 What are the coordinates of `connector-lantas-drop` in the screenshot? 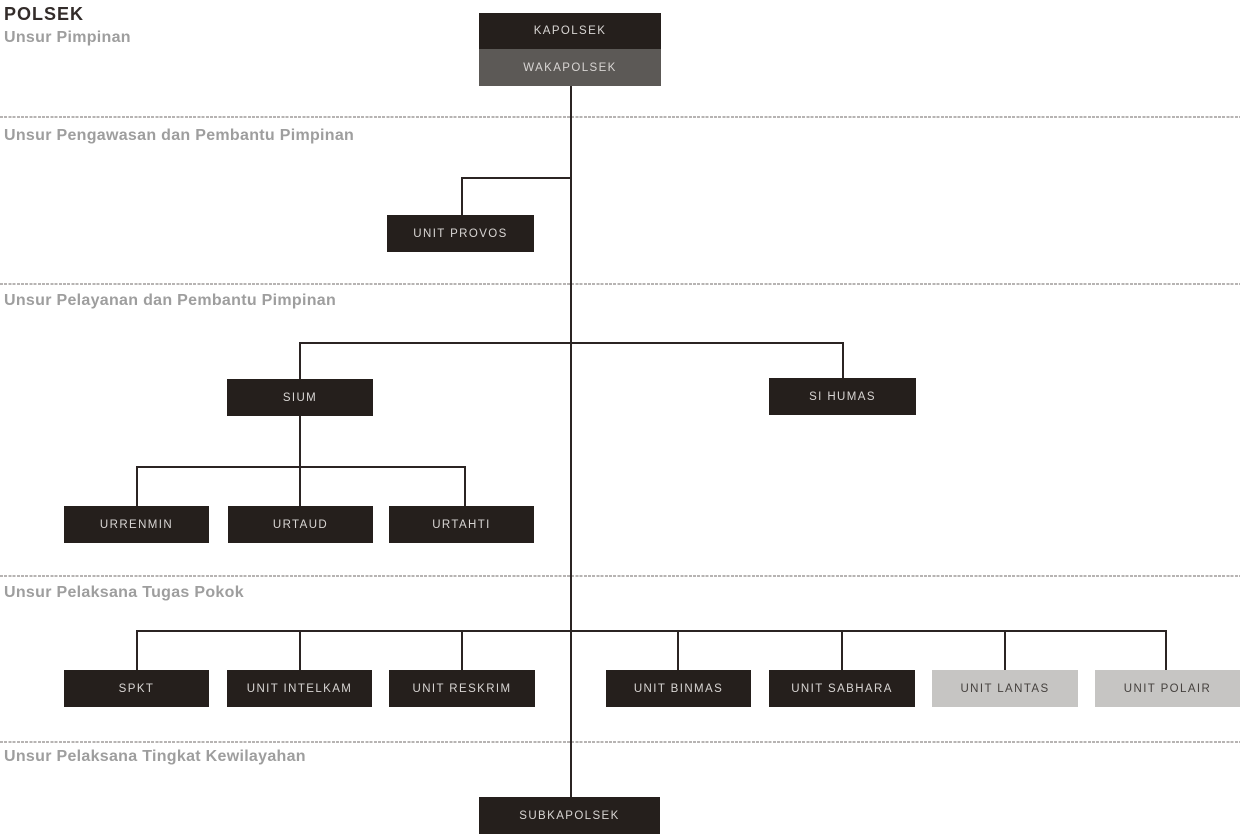 It's located at (1005, 650).